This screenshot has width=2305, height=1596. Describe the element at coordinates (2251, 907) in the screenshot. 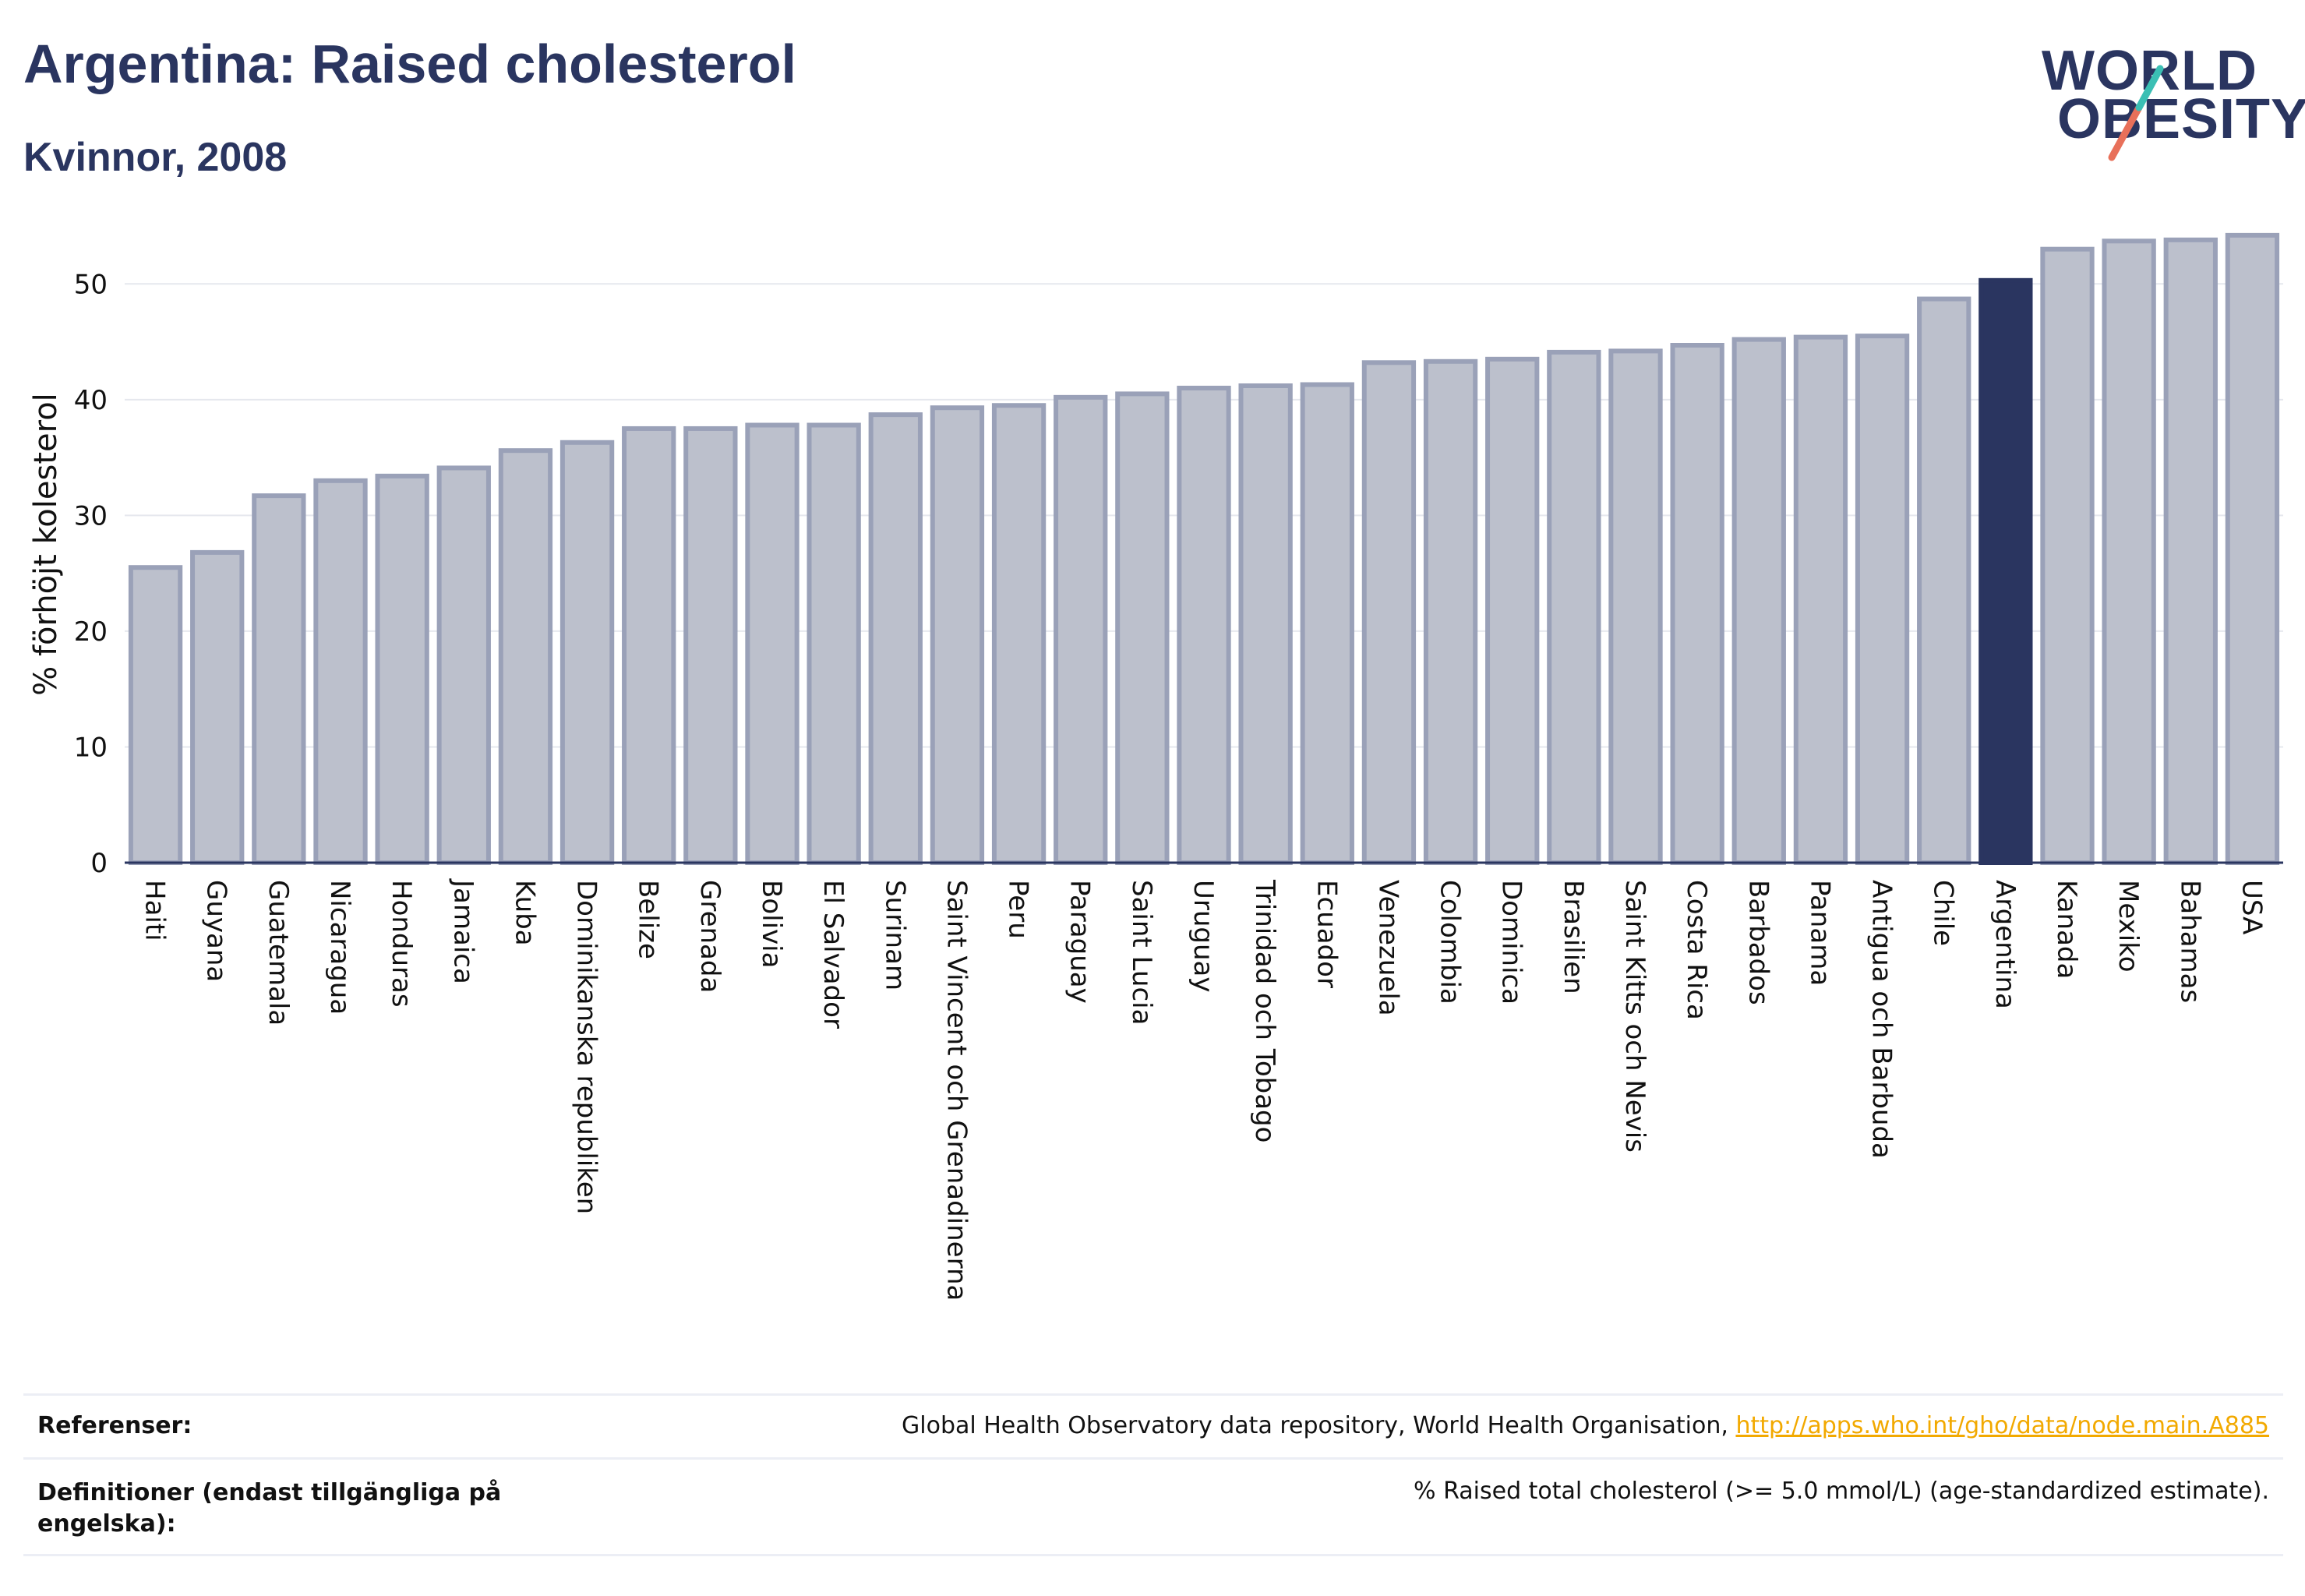

I see `x-tick-label: USA` at that location.